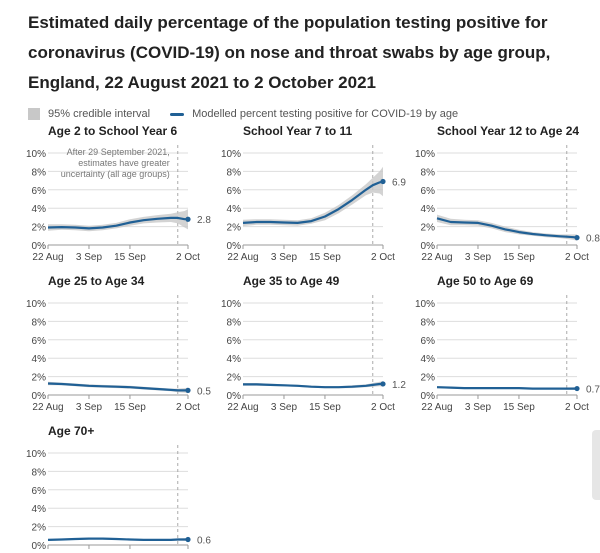 The image size is (600, 553). What do you see at coordinates (118, 152) in the screenshot?
I see `annotation-text: After 29 September 2021,` at bounding box center [118, 152].